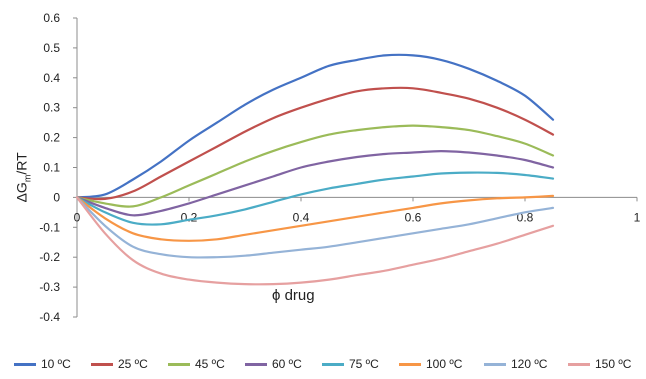 The image size is (646, 379). I want to click on y-tick-label: 0.6, so click(51, 18).